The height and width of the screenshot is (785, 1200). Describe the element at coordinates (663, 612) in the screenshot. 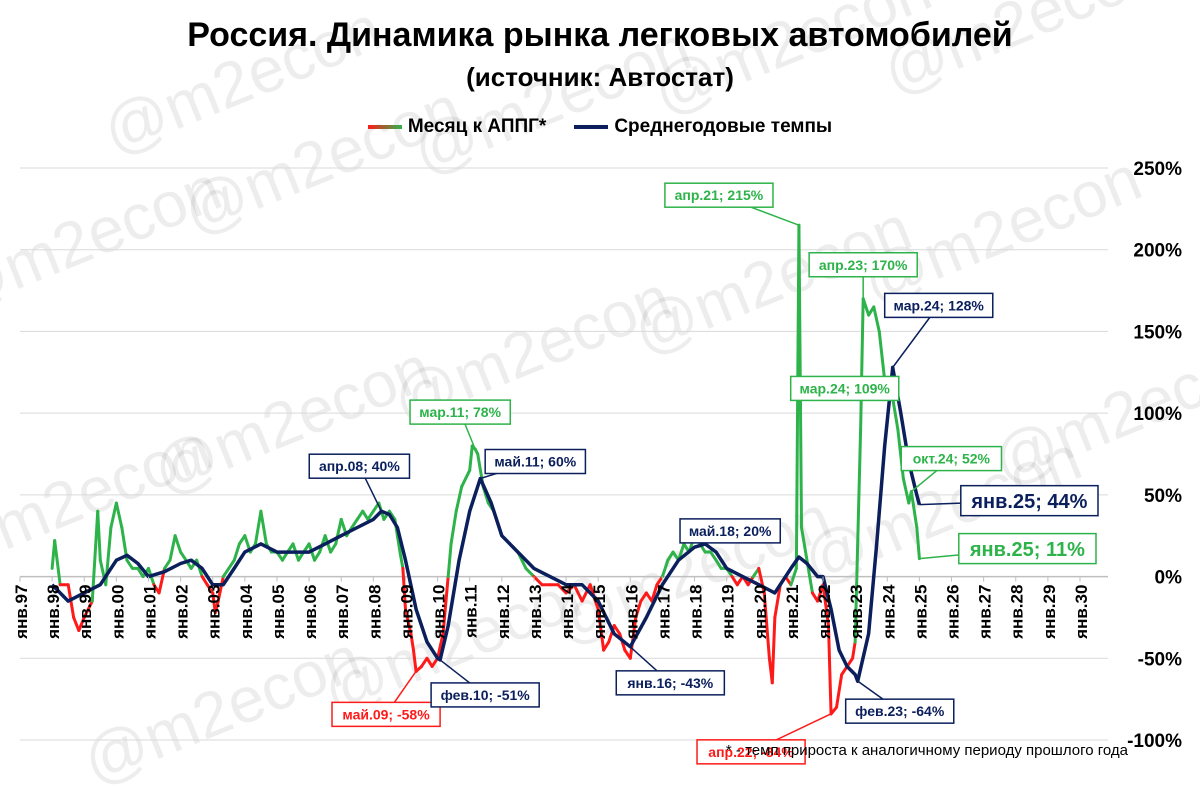

I see `x-tick-label: янв.17` at that location.